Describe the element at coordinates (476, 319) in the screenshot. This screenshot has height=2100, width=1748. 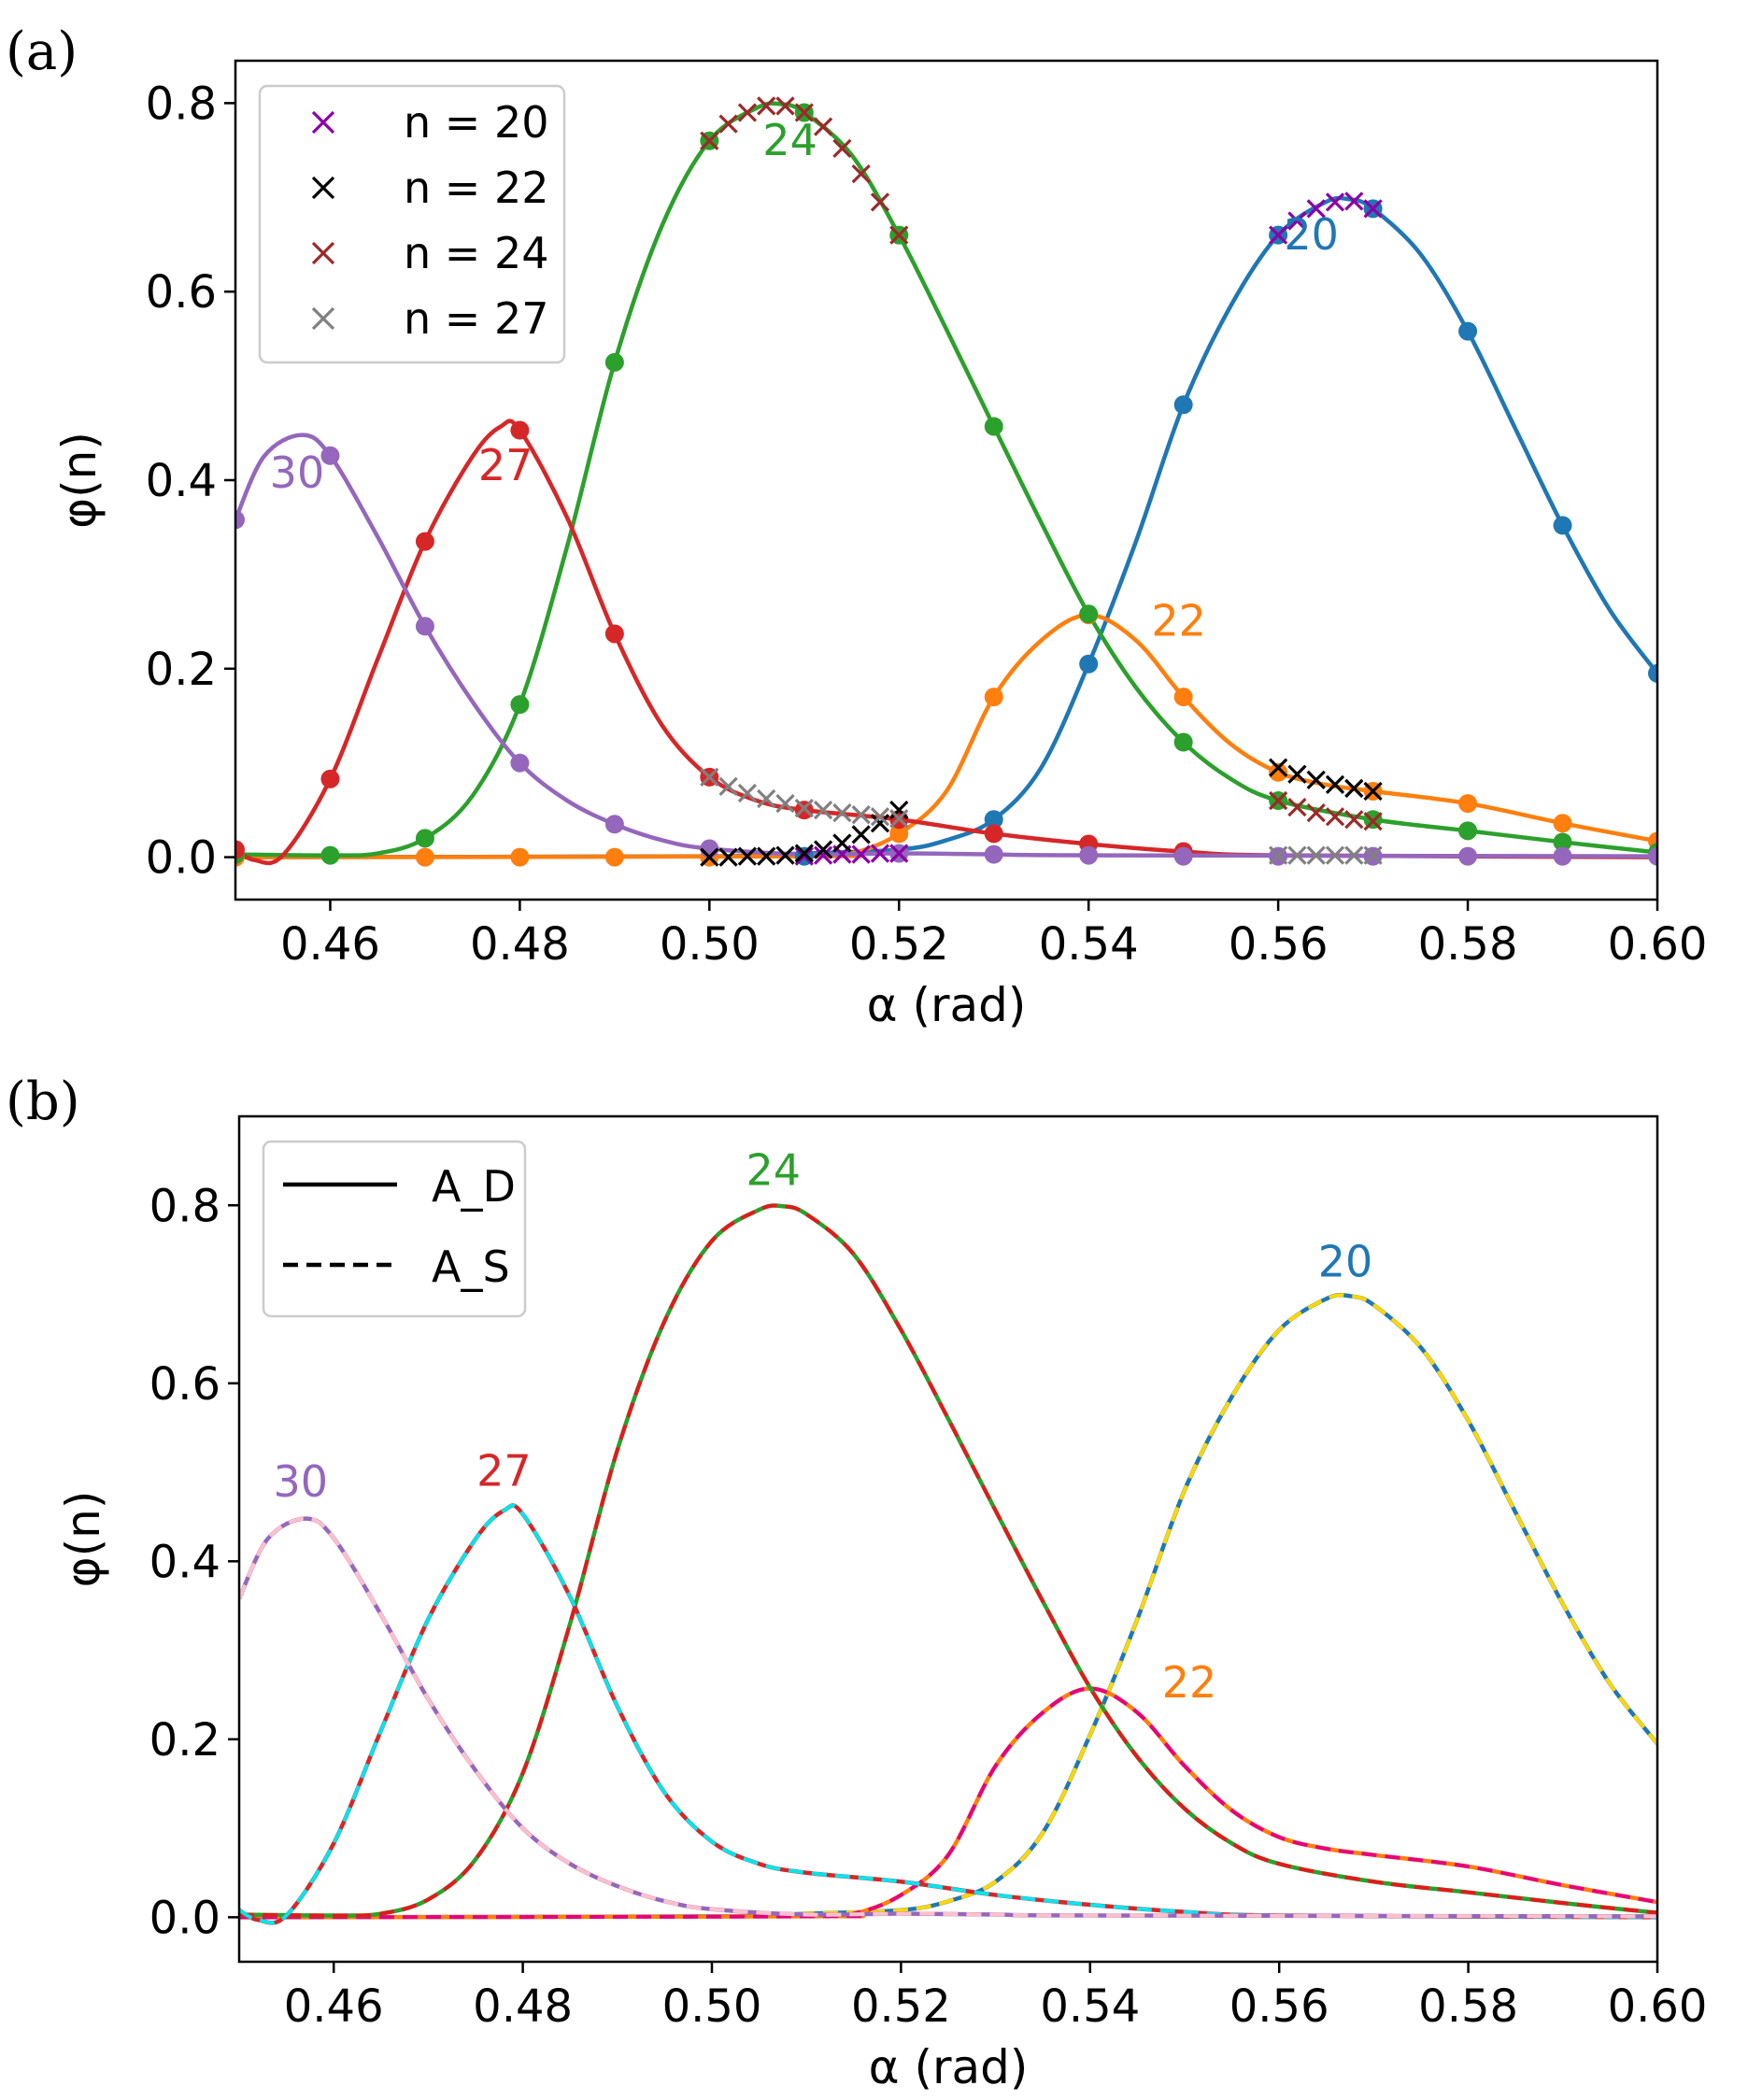
I see `legend-label: n = 27` at that location.